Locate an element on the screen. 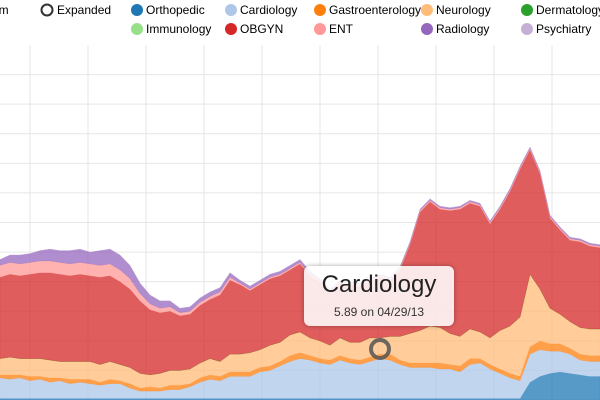 The image size is (600, 400). tooltip-connector: on is located at coordinates (367, 312).